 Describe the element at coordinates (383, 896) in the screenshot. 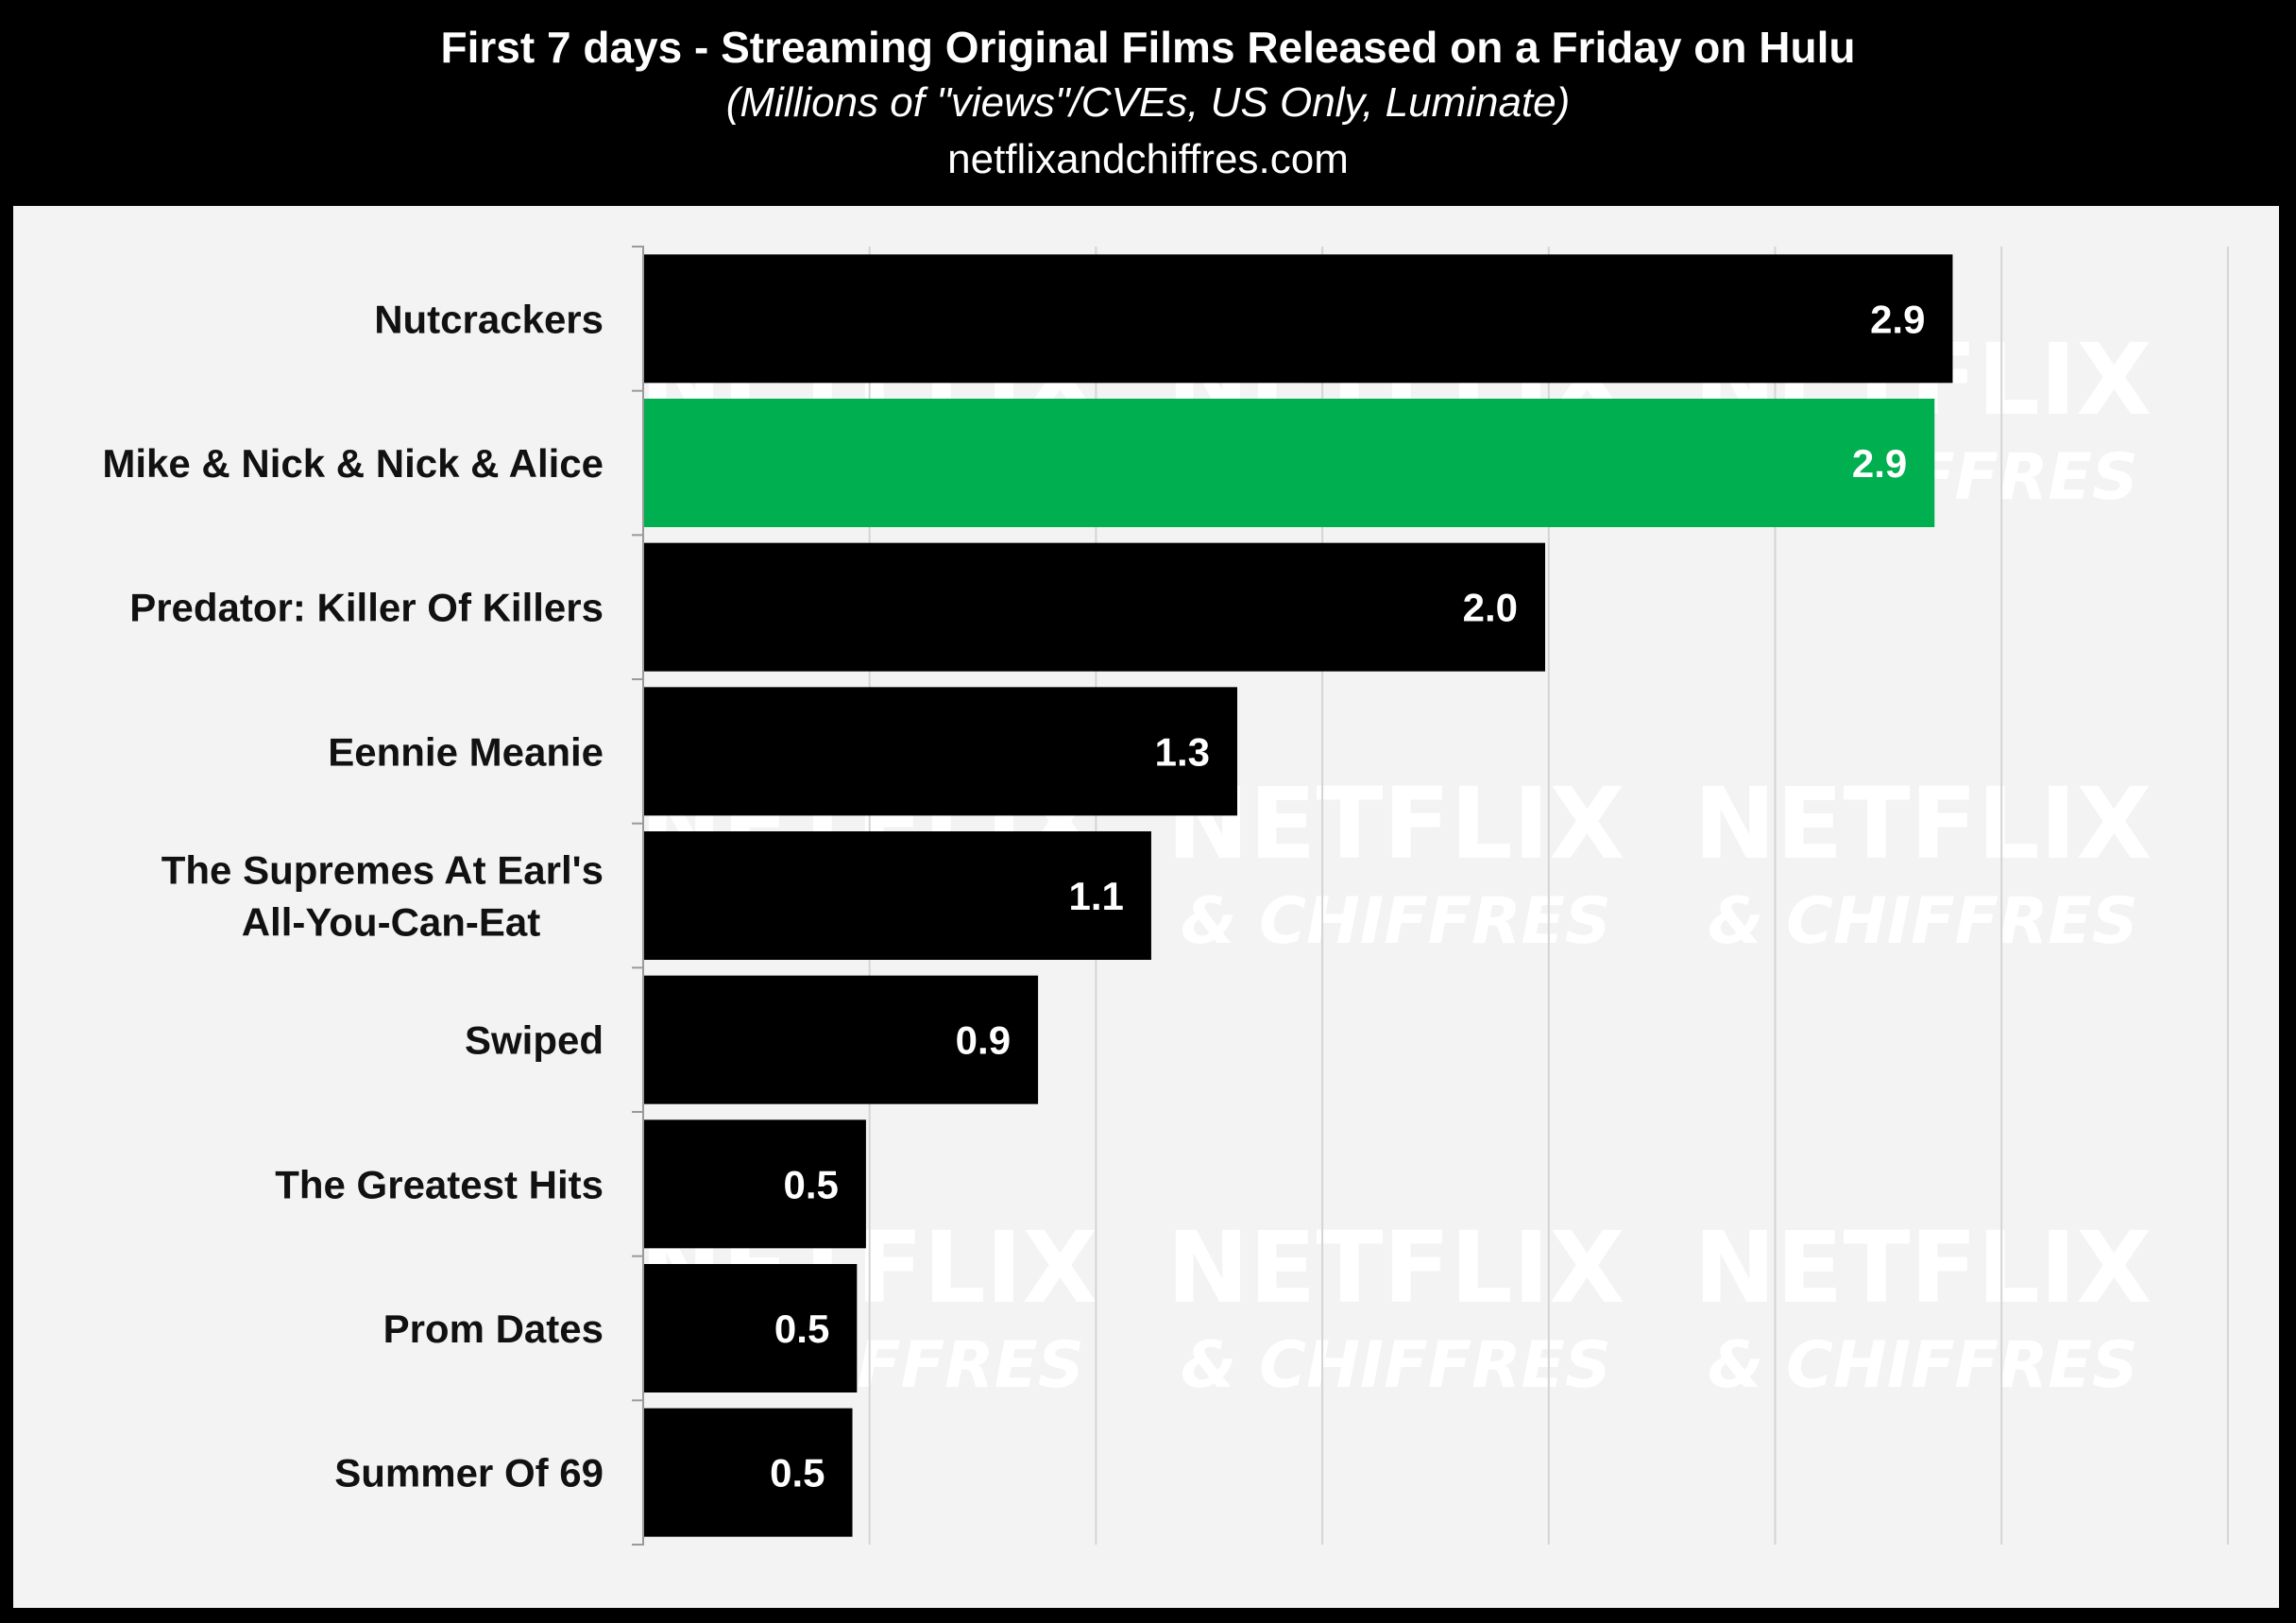

I see `category-label: The Supremes At Earl's All-You-Can-Eat` at that location.